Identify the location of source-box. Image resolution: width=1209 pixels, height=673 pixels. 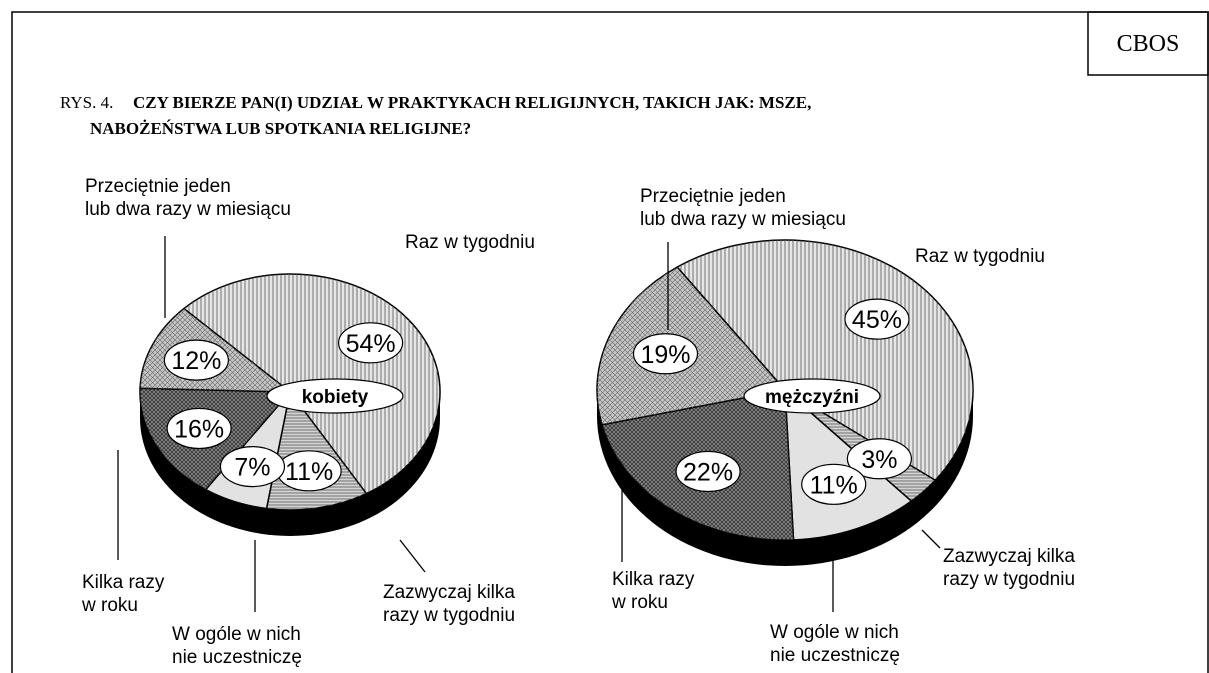
(1148, 43).